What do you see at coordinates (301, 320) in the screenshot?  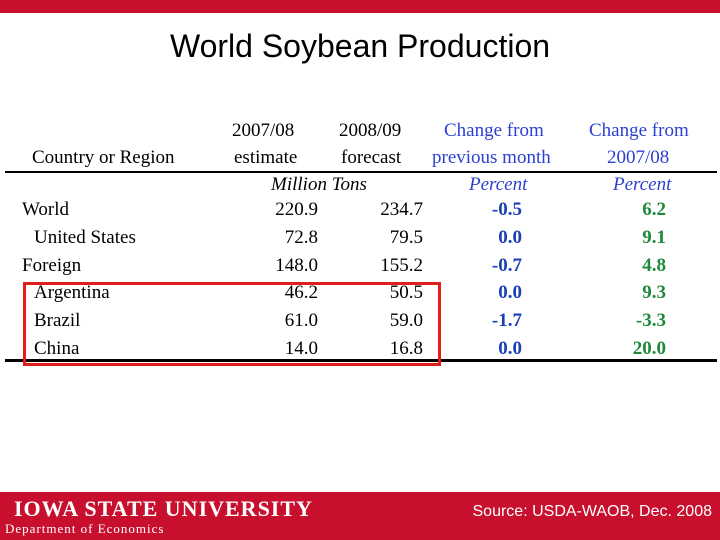 I see `row-2007: 61.0` at bounding box center [301, 320].